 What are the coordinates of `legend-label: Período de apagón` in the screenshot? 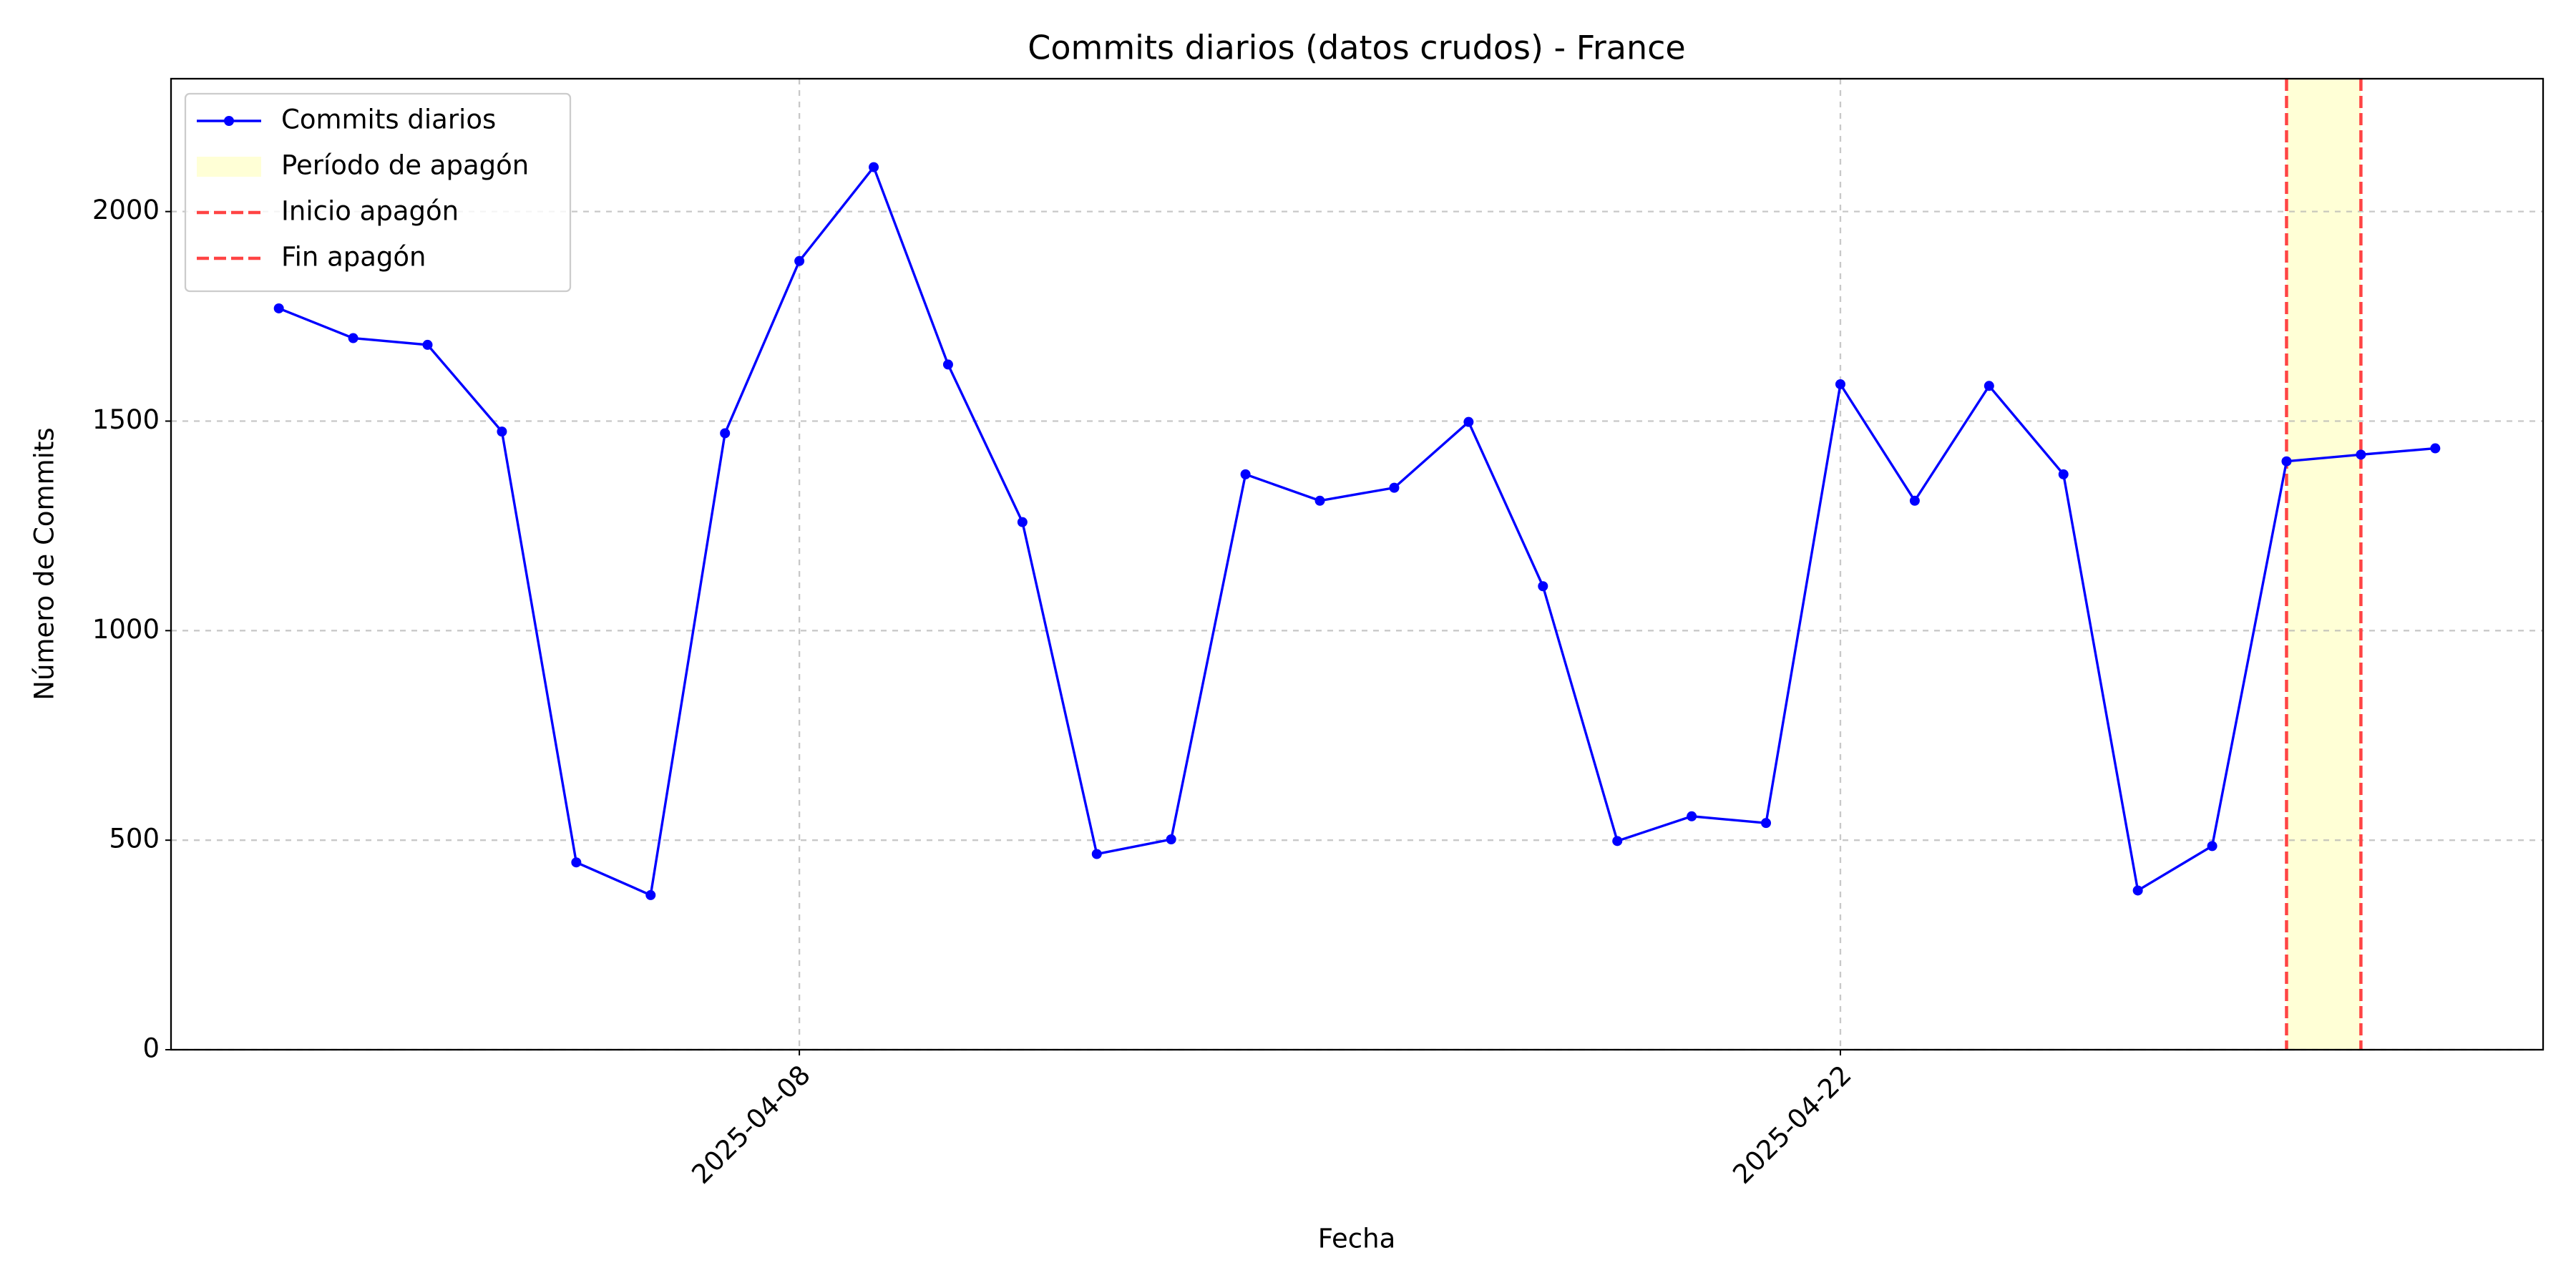 It's located at (405, 165).